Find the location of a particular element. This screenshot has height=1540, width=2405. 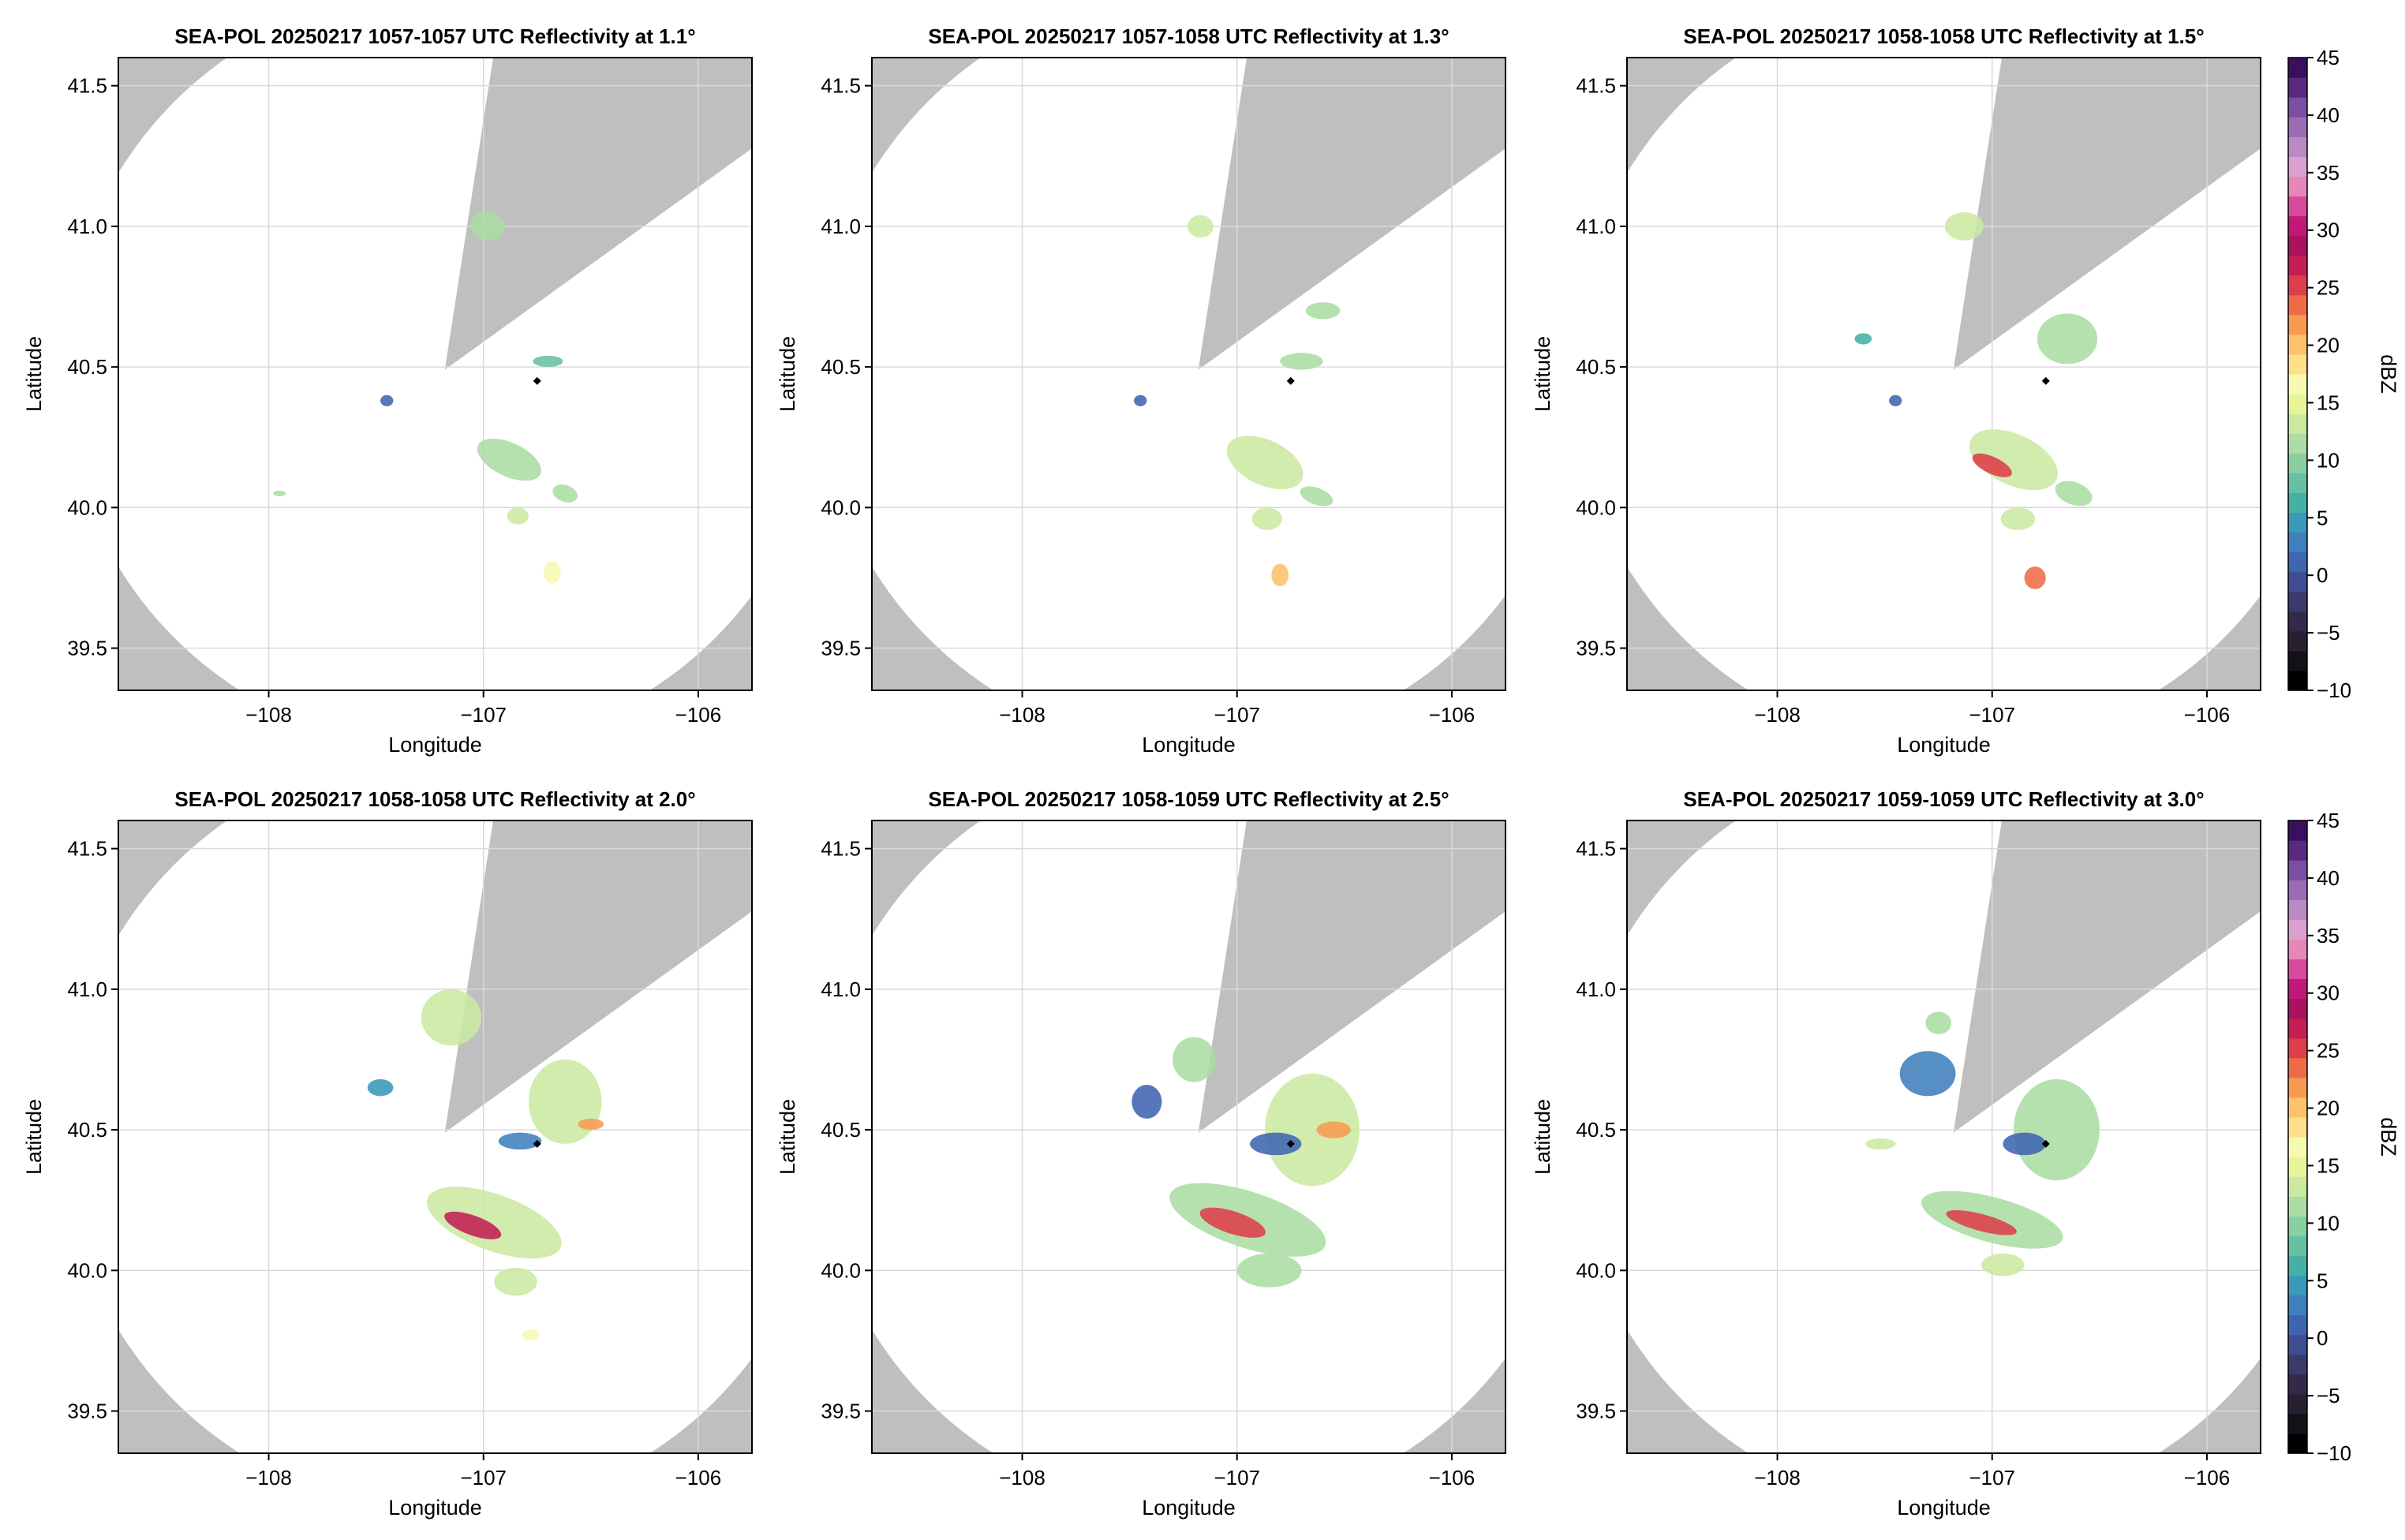

colorbar-label: dBZ is located at coordinates (2388, 374).